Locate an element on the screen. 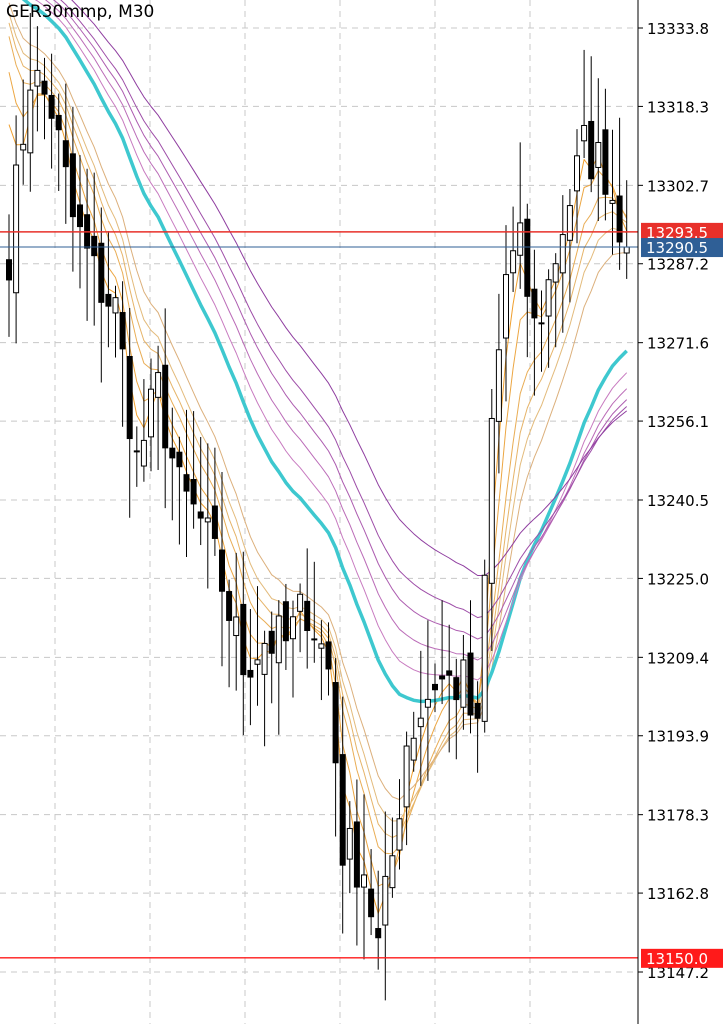 This screenshot has height=1028, width=723. price-axis-label: 13302.7 is located at coordinates (678, 186).